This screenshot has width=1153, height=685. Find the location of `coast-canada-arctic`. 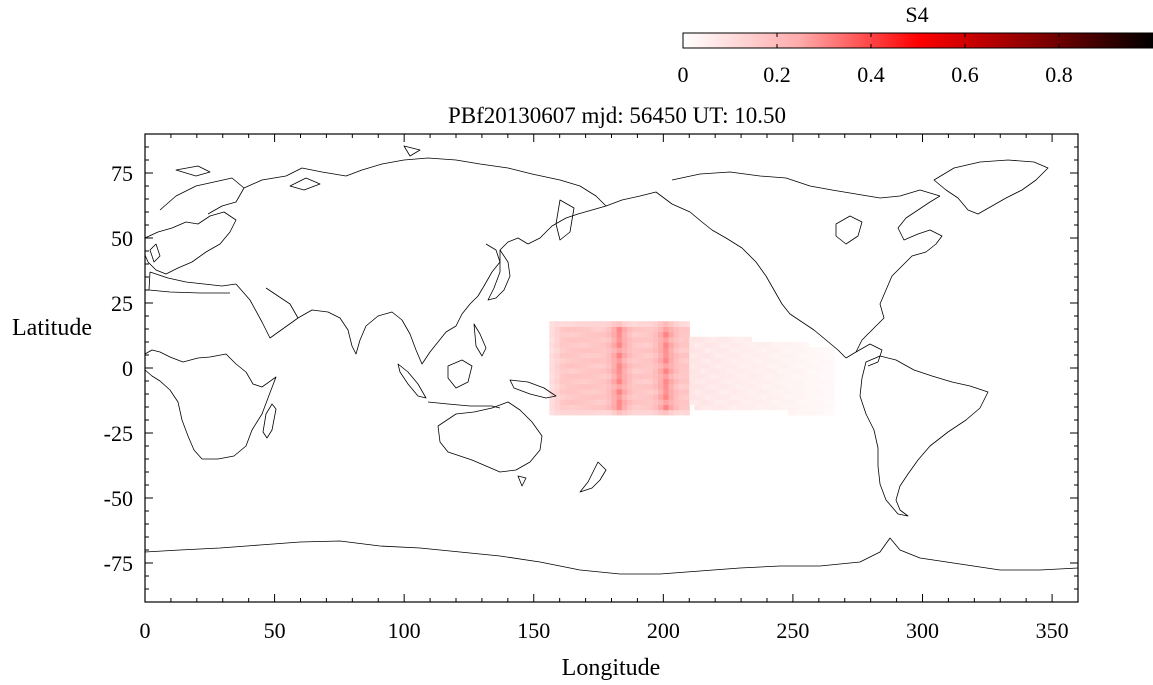

coast-canada-arctic is located at coordinates (806, 185).